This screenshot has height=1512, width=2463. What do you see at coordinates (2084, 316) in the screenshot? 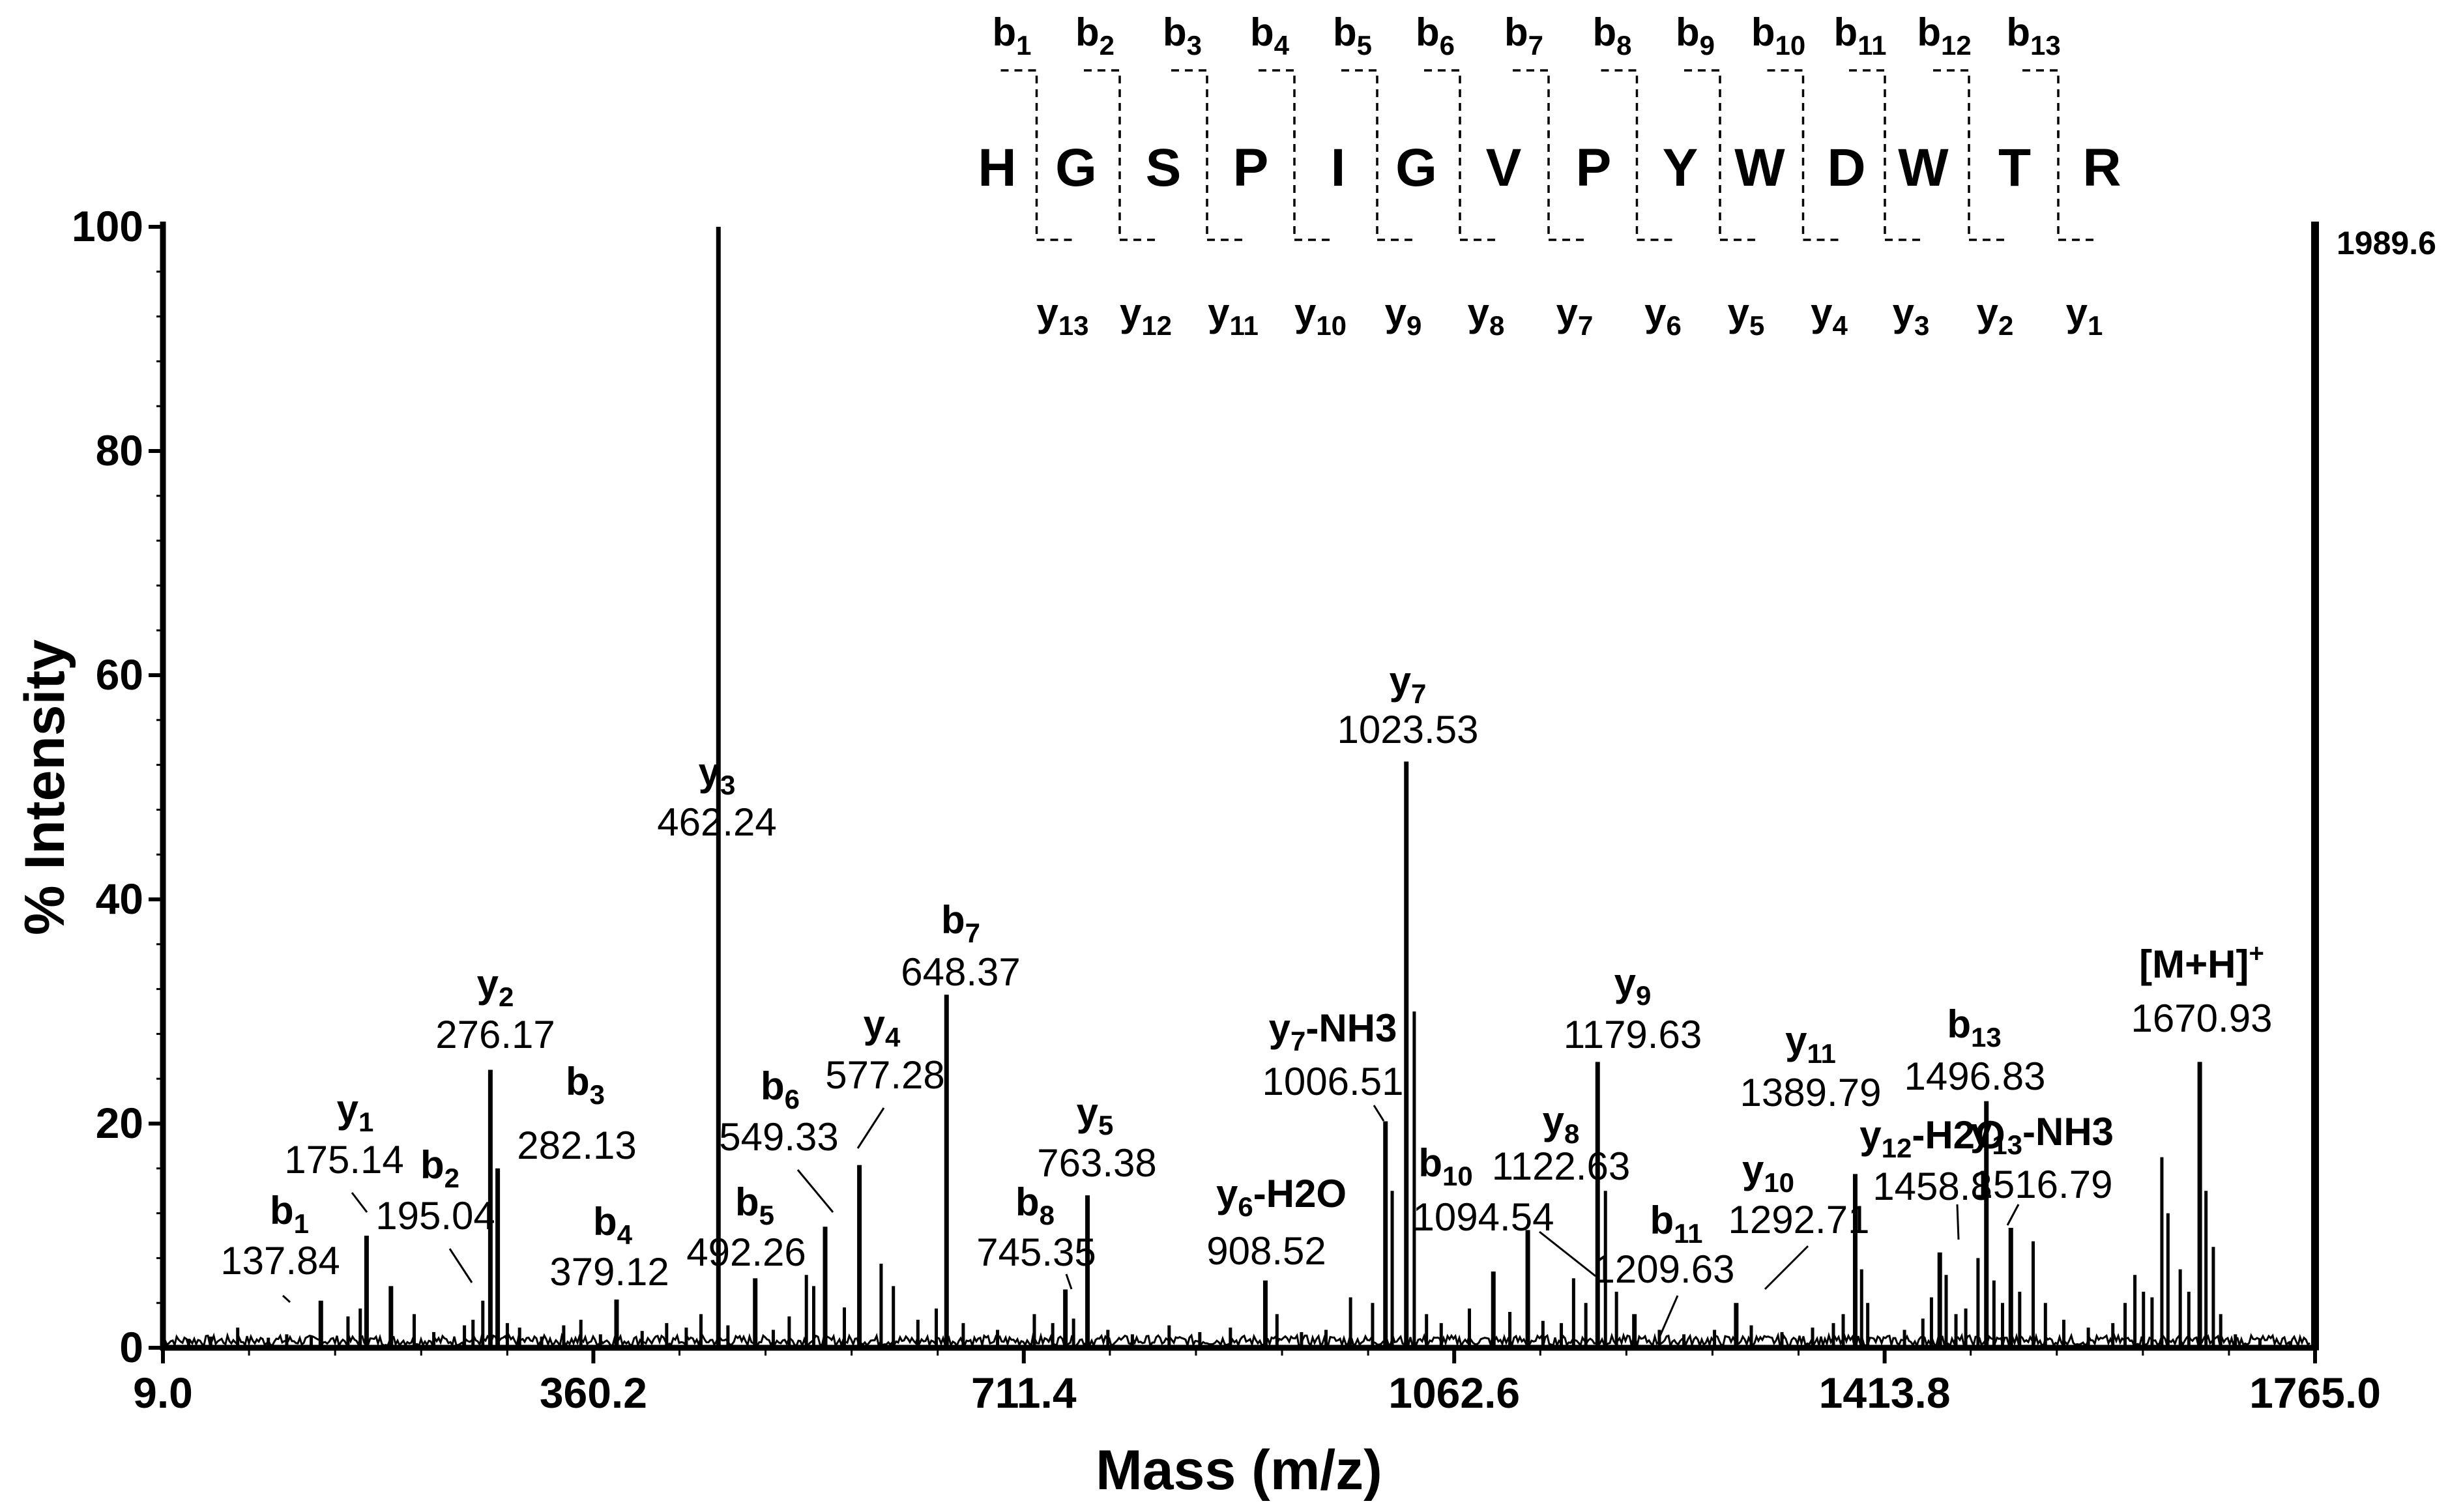
I see `y-fragment-label: y1` at bounding box center [2084, 316].